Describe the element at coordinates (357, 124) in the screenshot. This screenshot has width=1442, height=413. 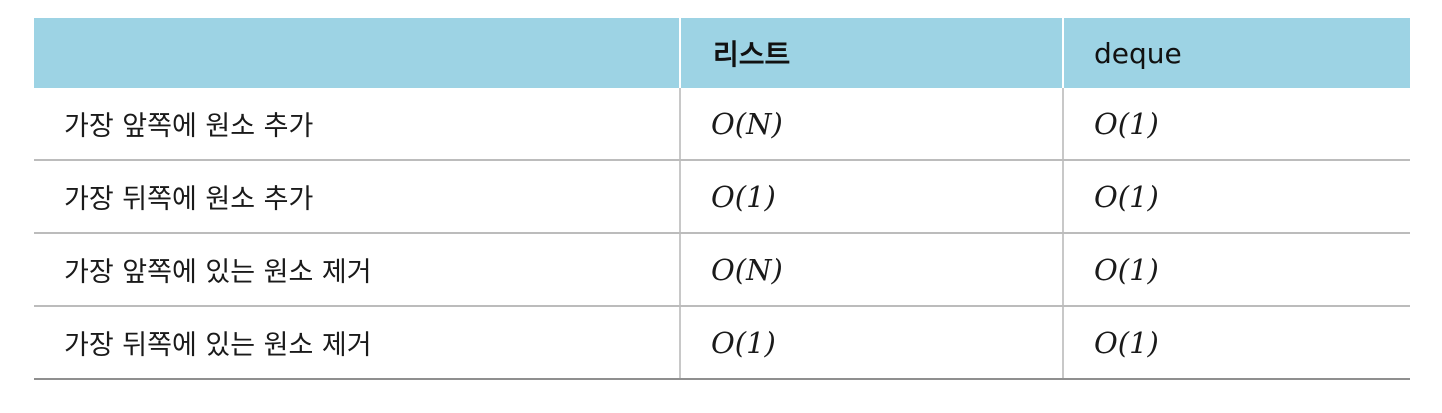
I see `operation-cell: 가장 앞쪽에 원소 추가` at that location.